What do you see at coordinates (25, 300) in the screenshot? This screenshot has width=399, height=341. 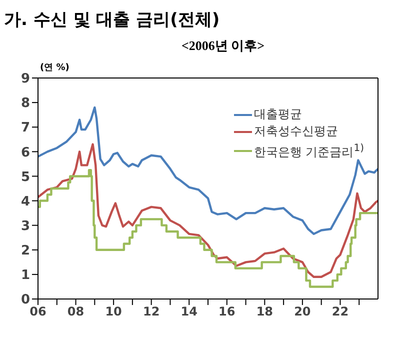 I see `y-tick-label: 0` at bounding box center [25, 300].